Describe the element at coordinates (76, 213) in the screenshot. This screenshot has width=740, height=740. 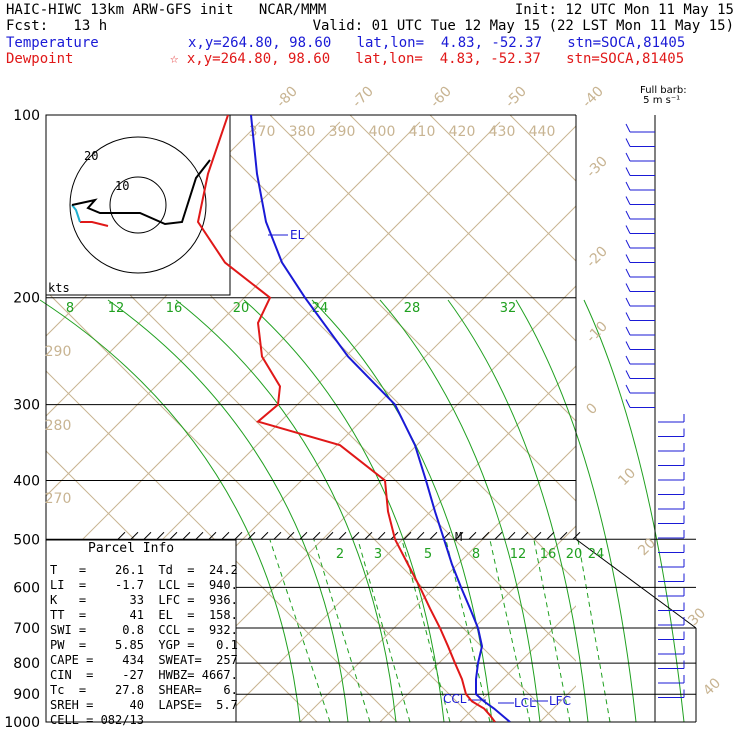
I see `hodograph-trace-mid` at that location.